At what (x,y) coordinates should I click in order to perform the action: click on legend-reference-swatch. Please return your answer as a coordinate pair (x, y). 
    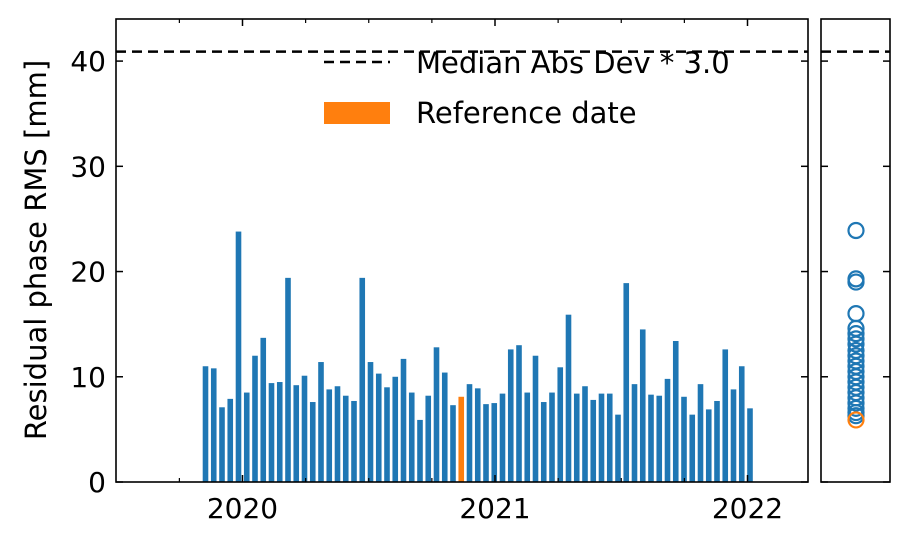
    Looking at the image, I should click on (357, 113).